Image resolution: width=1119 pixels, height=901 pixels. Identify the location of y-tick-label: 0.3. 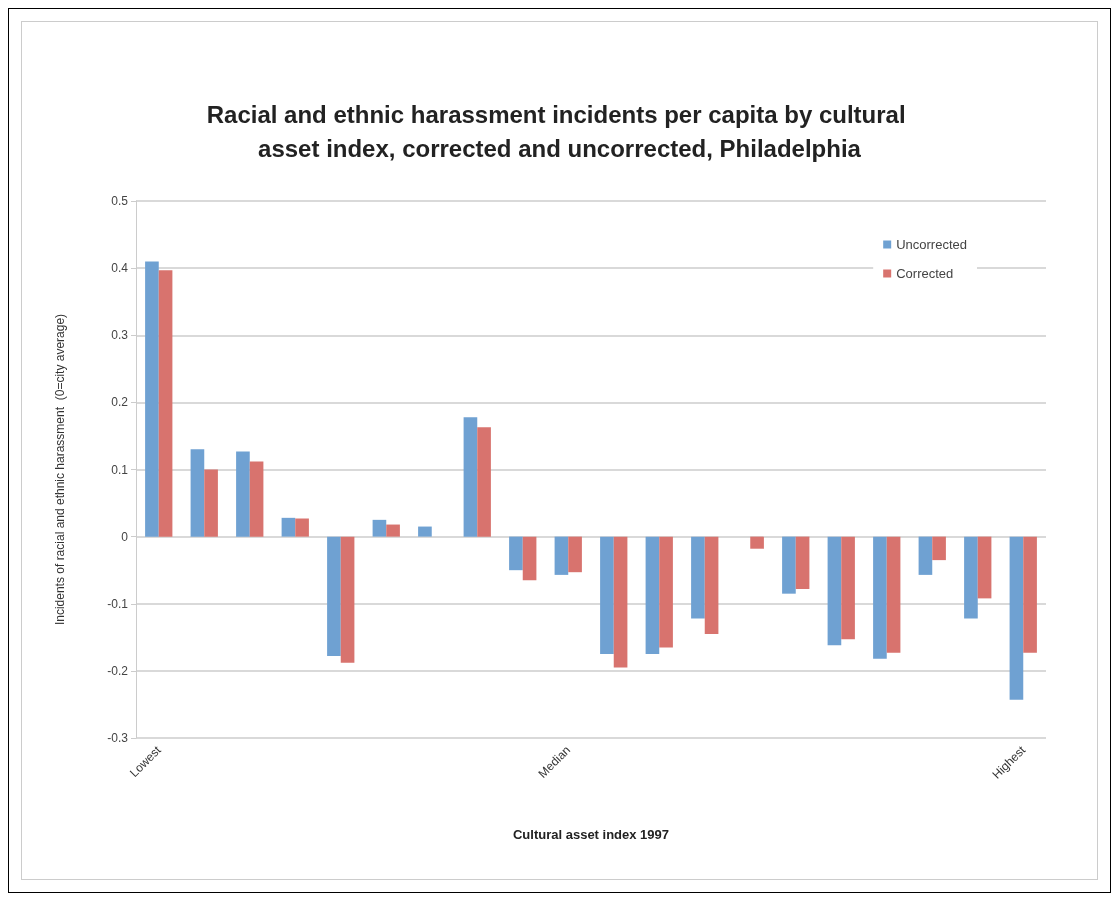
(120, 335).